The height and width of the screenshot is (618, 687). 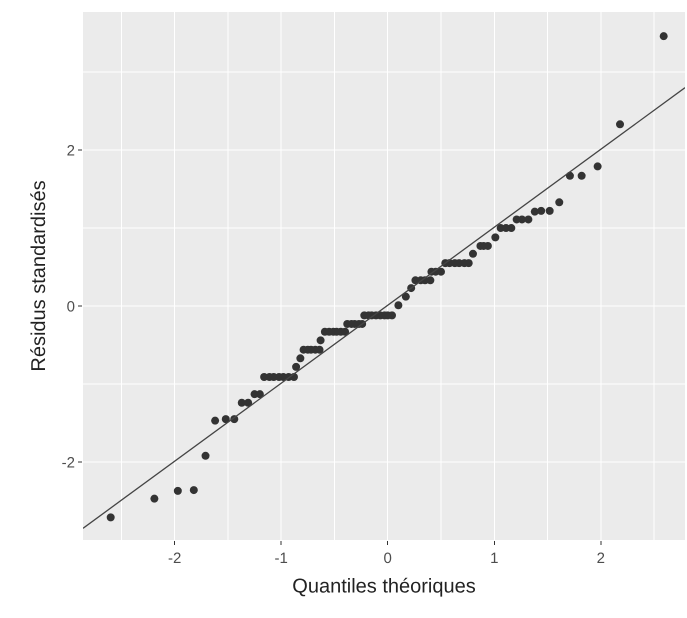 I want to click on y-tick-label: 0, so click(x=70, y=307).